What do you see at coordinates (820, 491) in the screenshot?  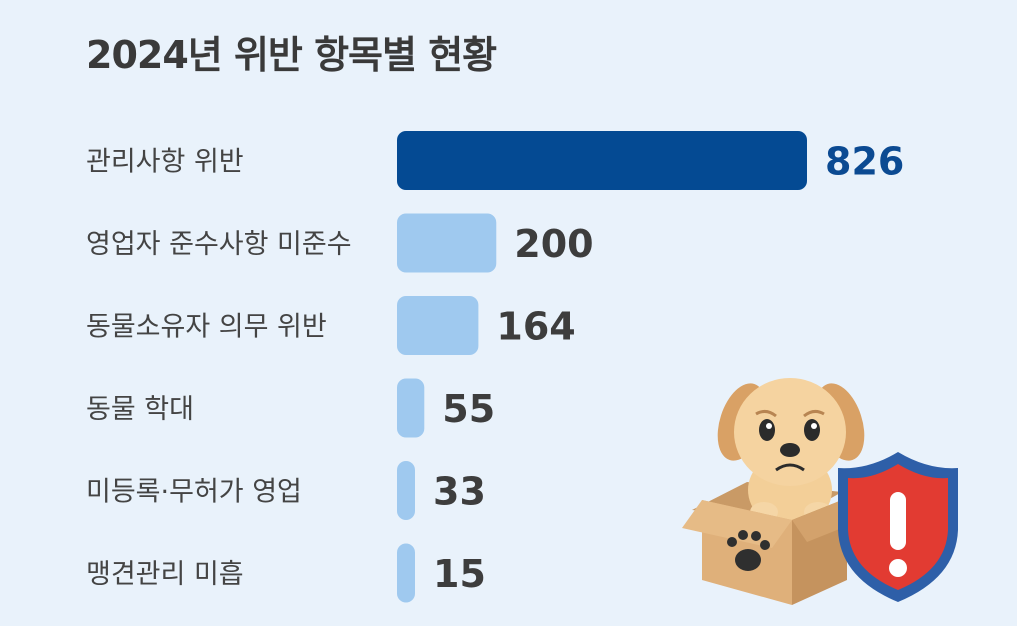 I see `illustration` at bounding box center [820, 491].